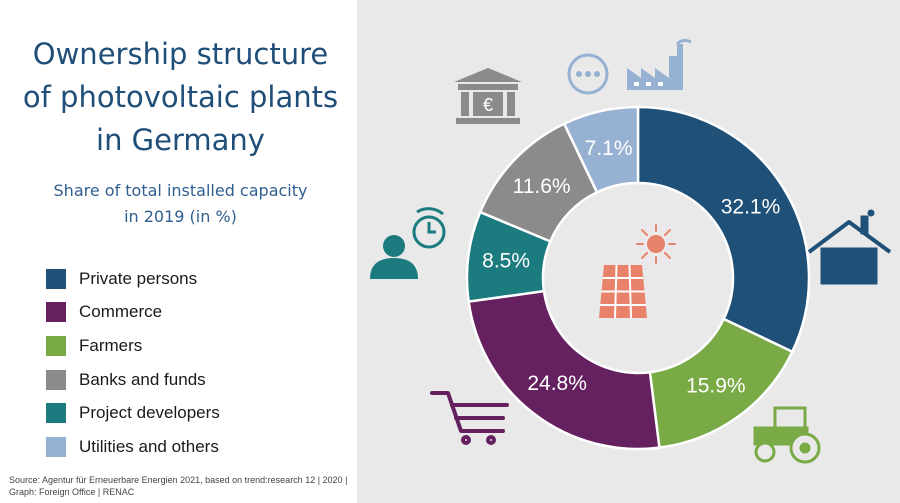 The height and width of the screenshot is (503, 900). Describe the element at coordinates (659, 64) in the screenshot. I see `factory-icon` at that location.